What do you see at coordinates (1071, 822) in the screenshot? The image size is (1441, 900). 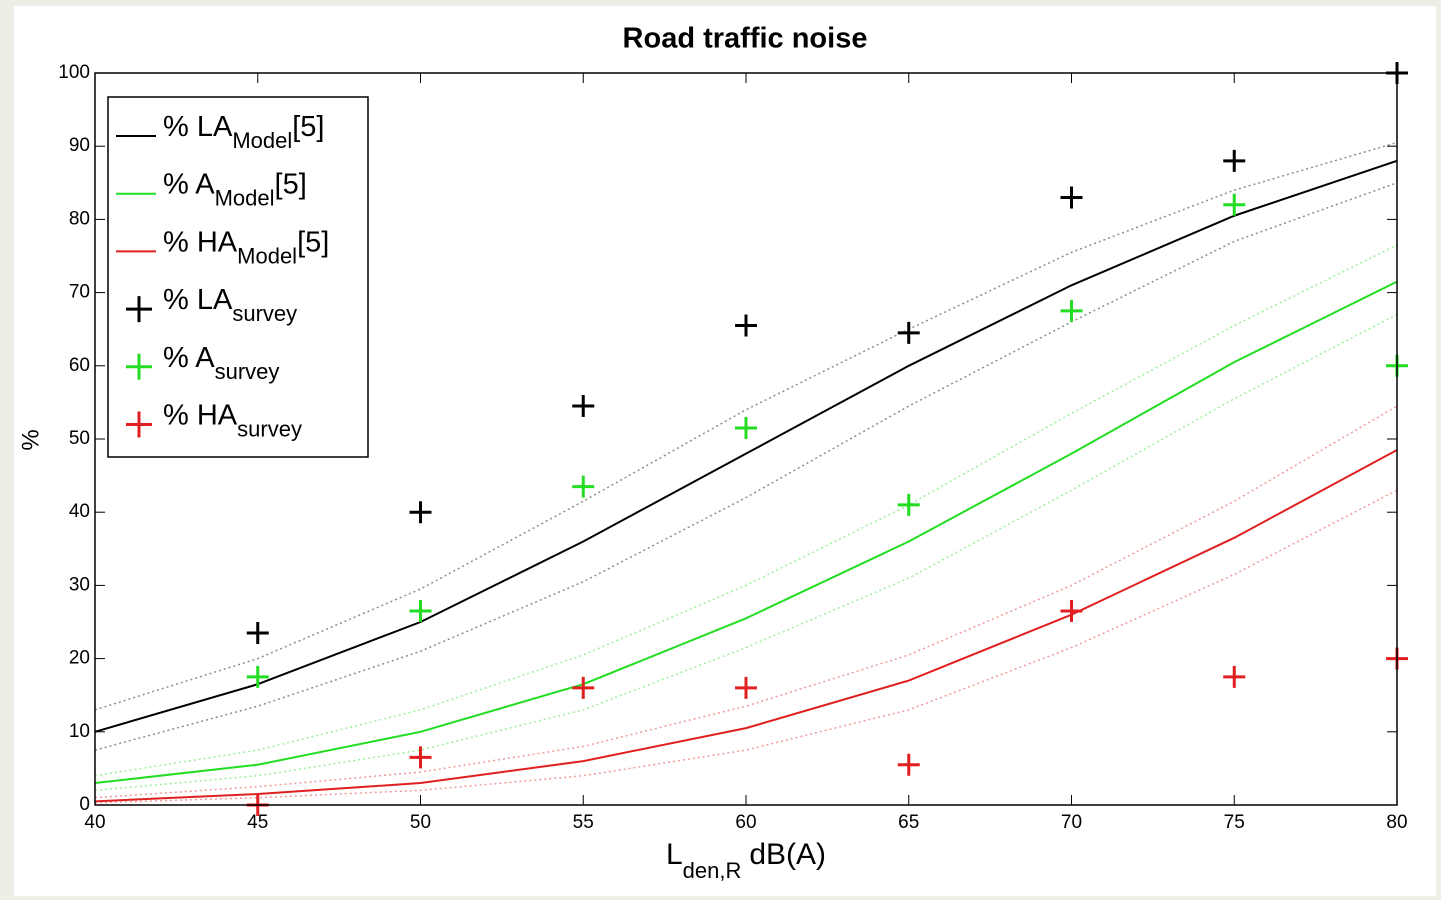 I see `x-tick-label: 70` at bounding box center [1071, 822].